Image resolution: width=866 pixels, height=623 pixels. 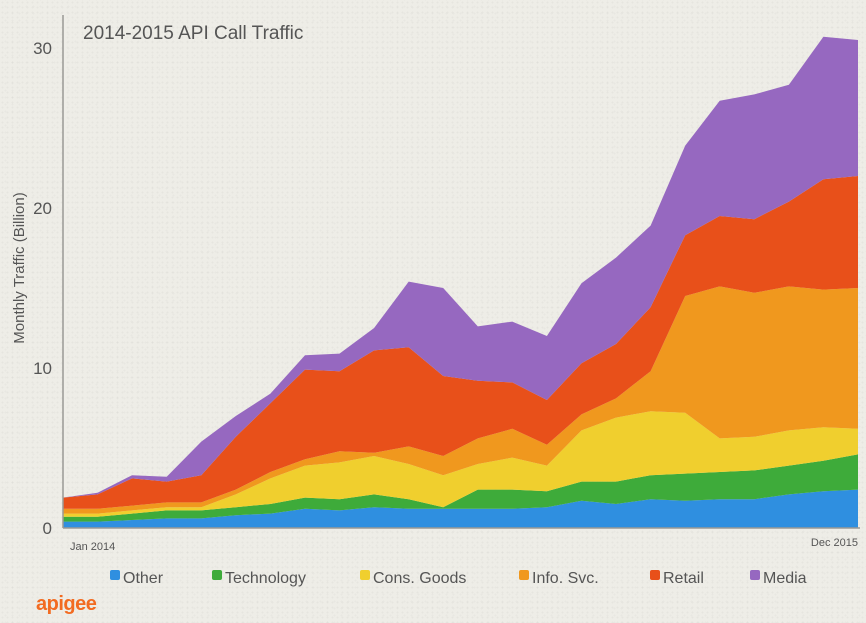 I want to click on y-tick-label-30: 30, so click(x=42, y=48).